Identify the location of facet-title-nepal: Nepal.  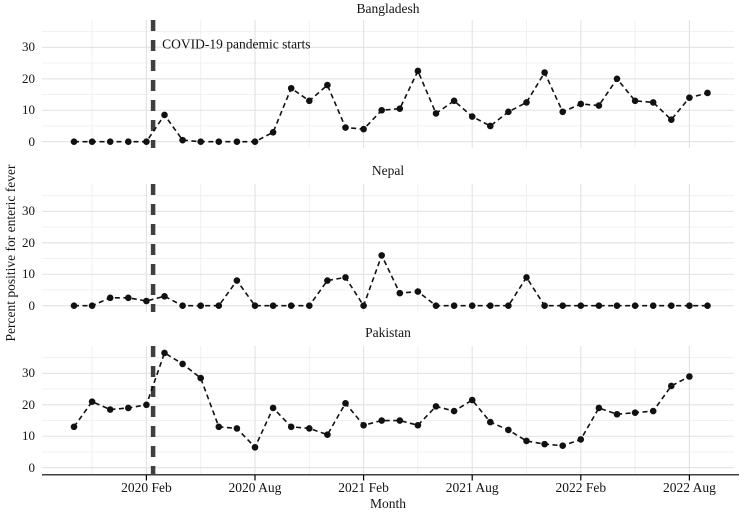
(388, 170).